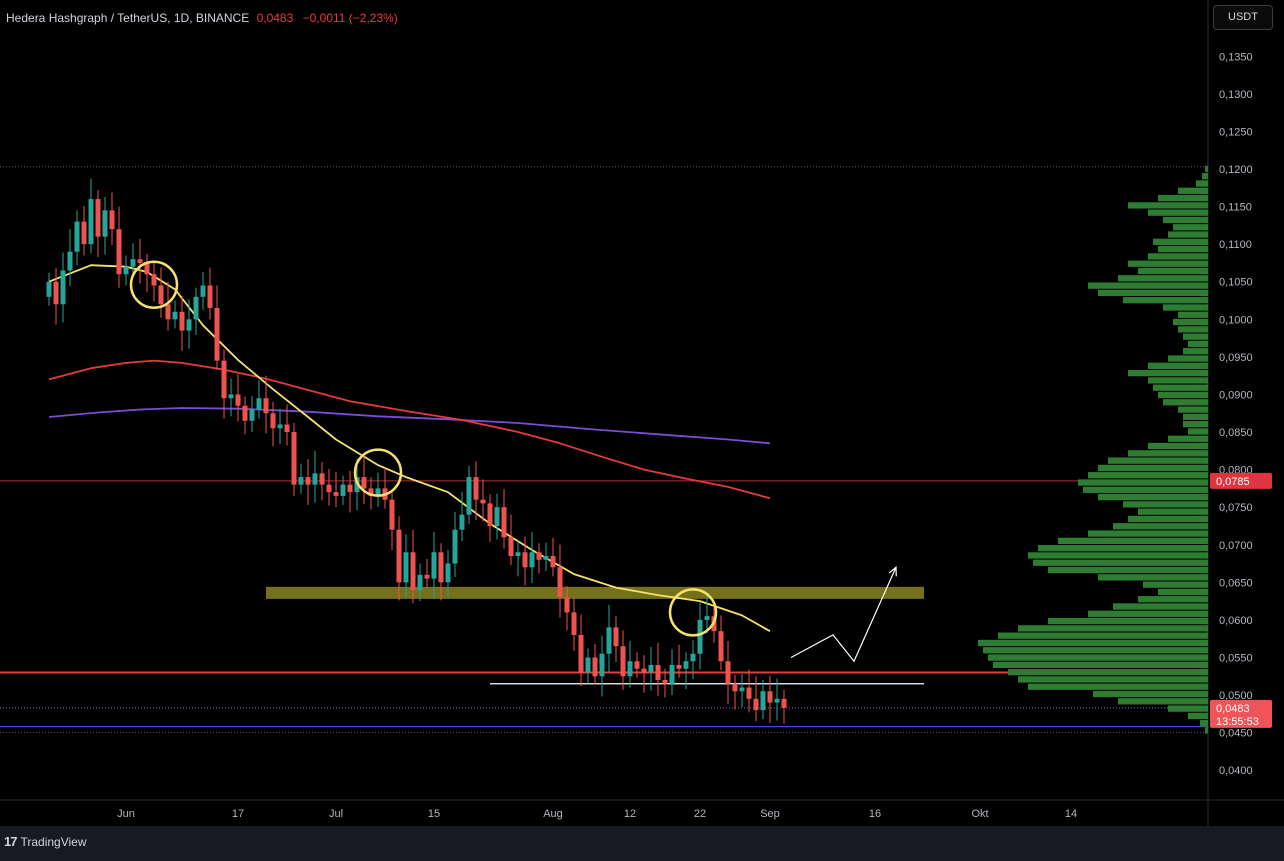 The image size is (1284, 861). Describe the element at coordinates (1233, 709) in the screenshot. I see `current-price-badge-label: 0,0483` at that location.